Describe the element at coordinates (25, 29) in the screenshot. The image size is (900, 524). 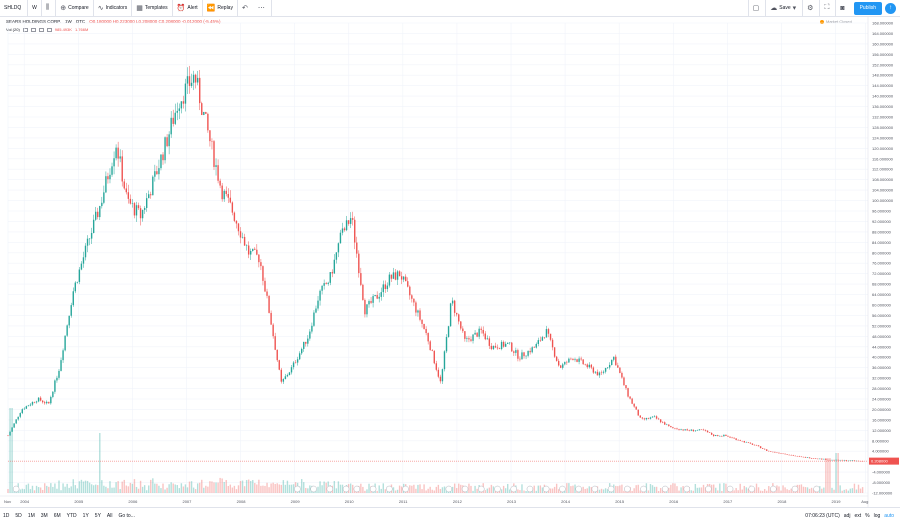
I see `eye-icon` at that location.